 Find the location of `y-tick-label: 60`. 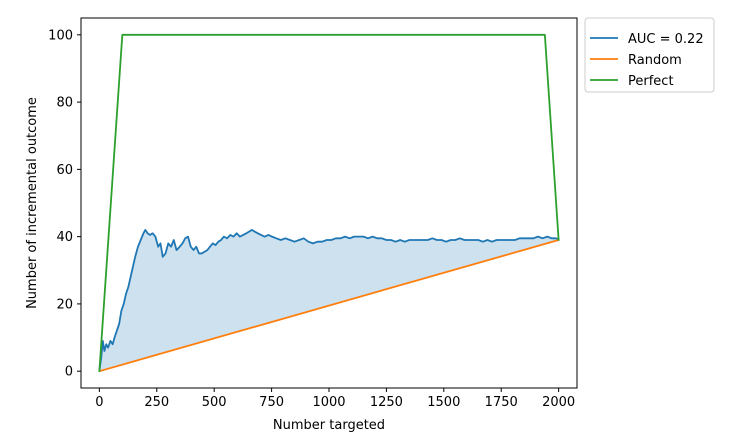

y-tick-label: 60 is located at coordinates (64, 170).